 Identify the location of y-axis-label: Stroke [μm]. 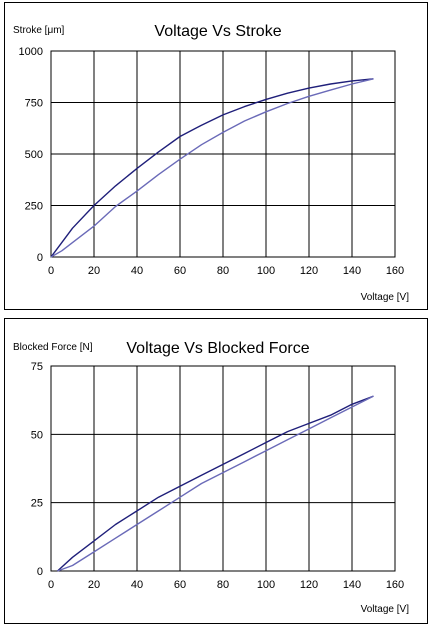
(39, 30).